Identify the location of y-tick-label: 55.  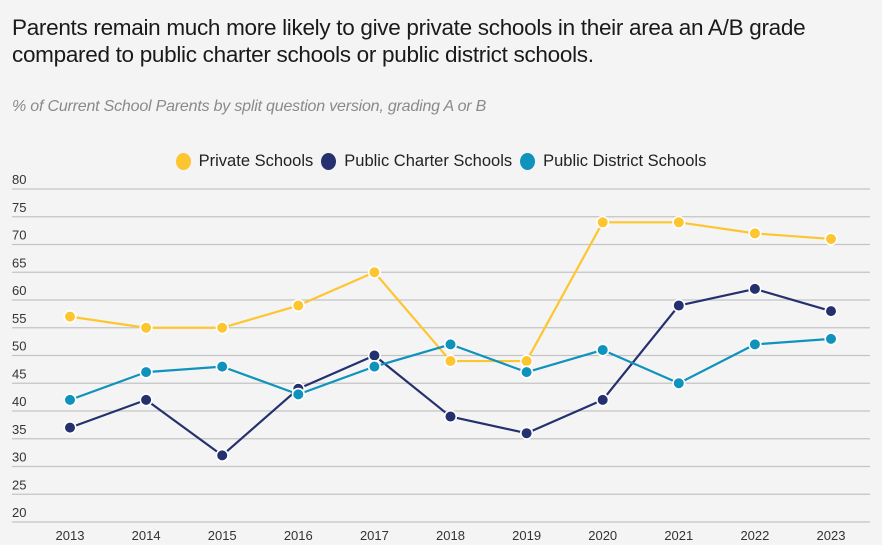
(19, 318).